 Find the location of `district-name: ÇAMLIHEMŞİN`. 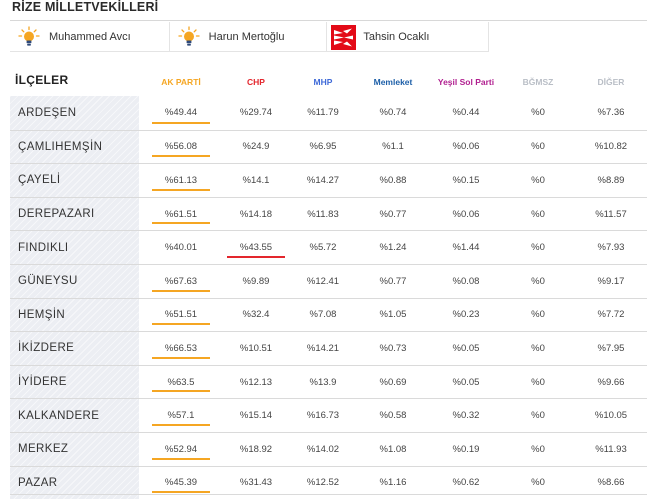

district-name: ÇAMLIHEMŞİN is located at coordinates (60, 146).